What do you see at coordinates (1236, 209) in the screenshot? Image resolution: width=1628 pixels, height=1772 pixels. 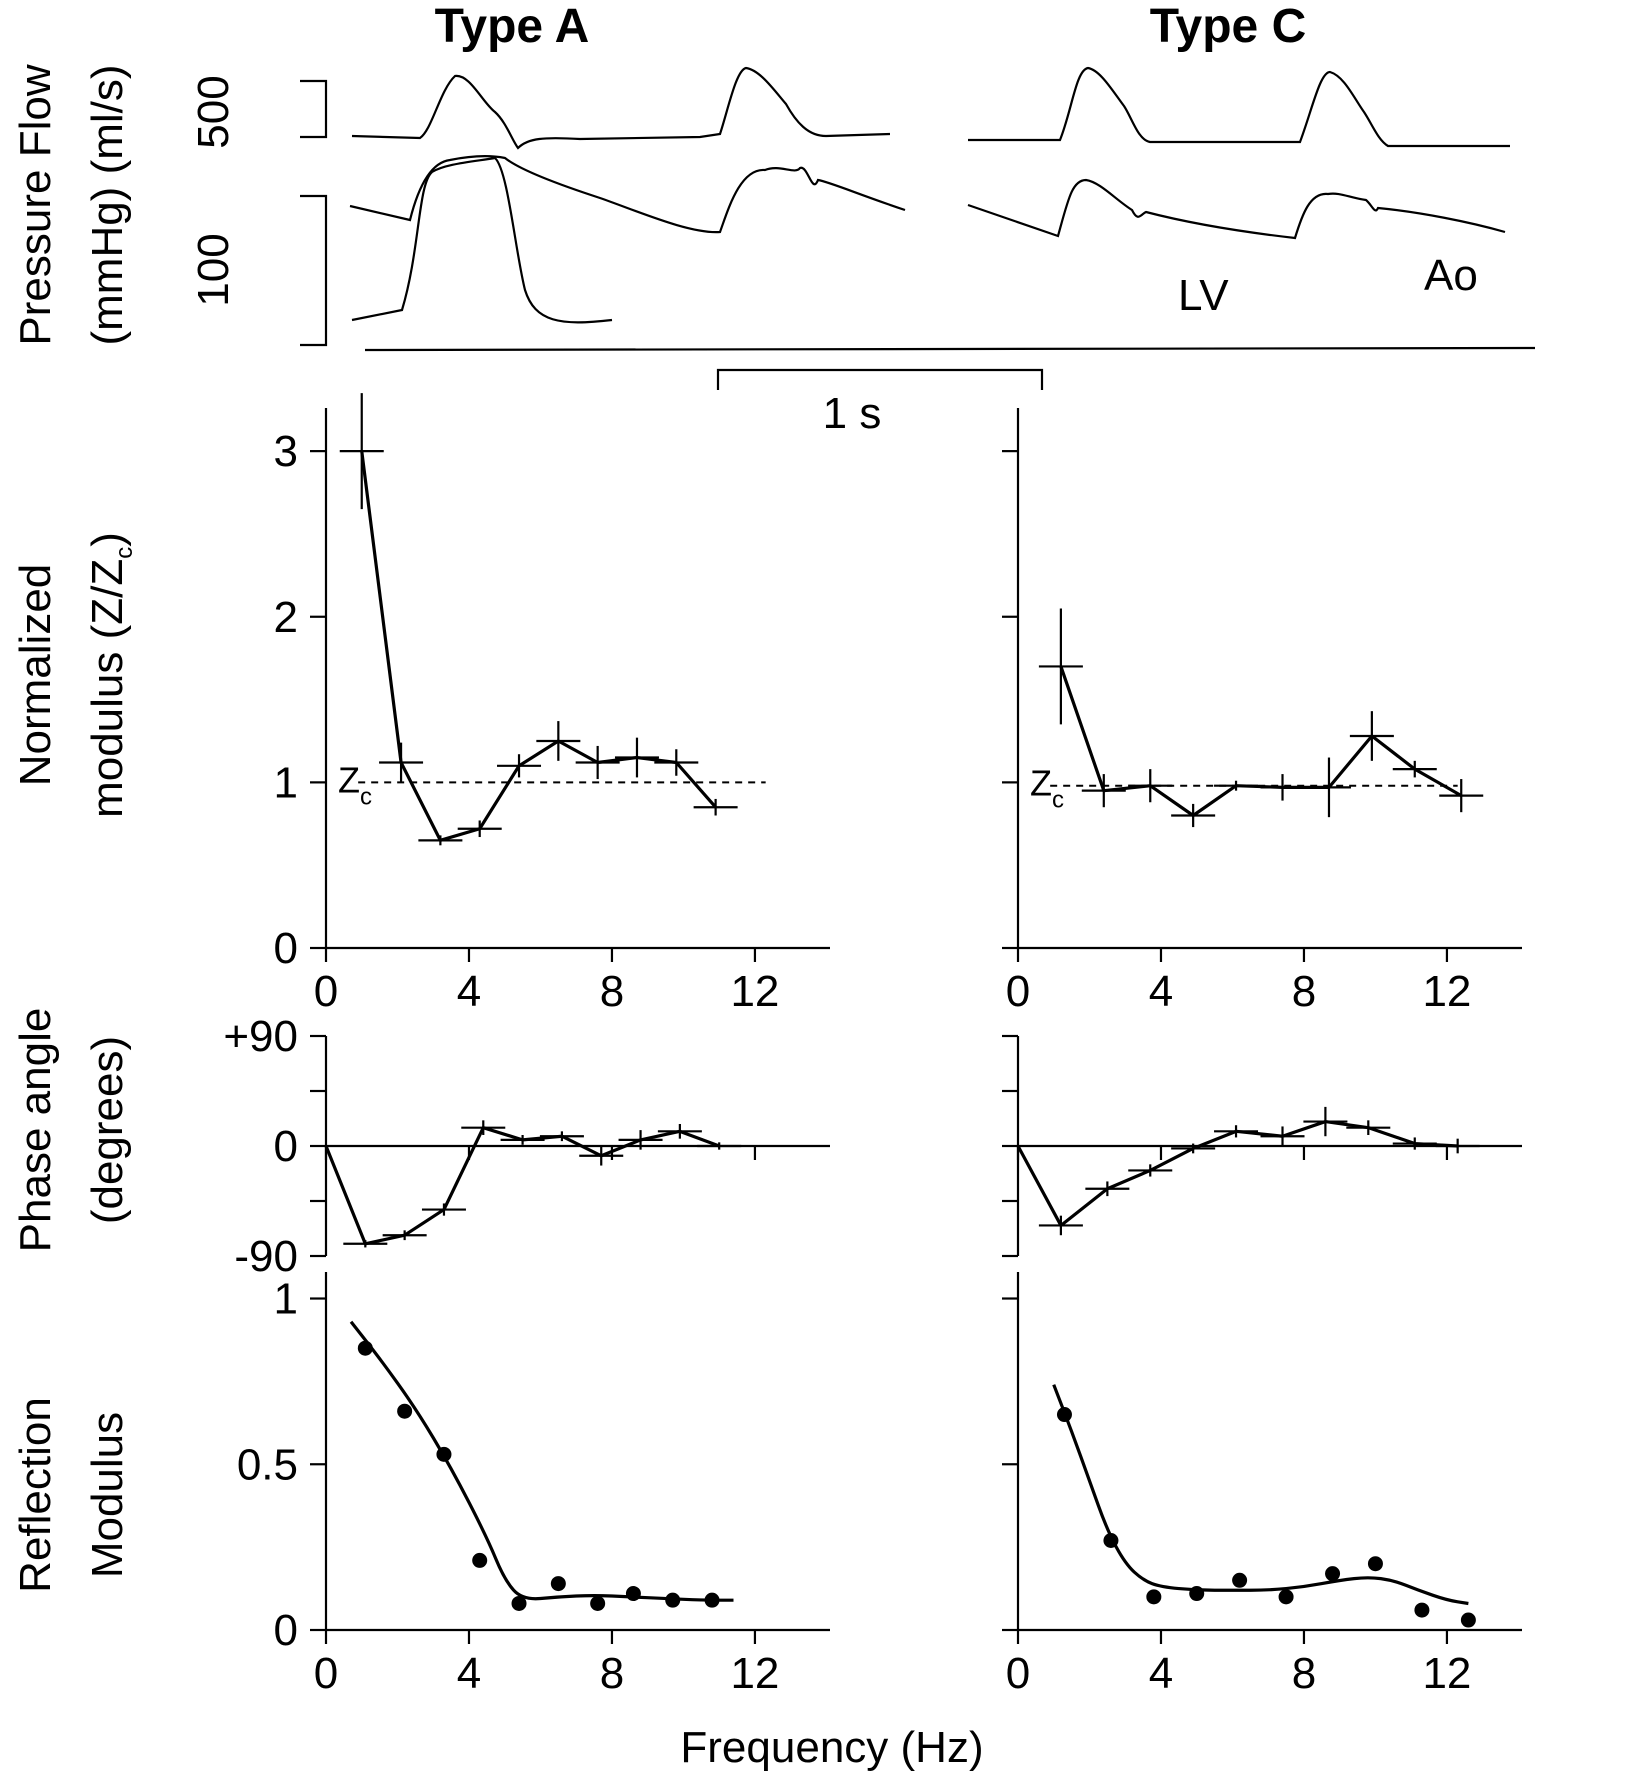 I see `ao-trace-type-c` at bounding box center [1236, 209].